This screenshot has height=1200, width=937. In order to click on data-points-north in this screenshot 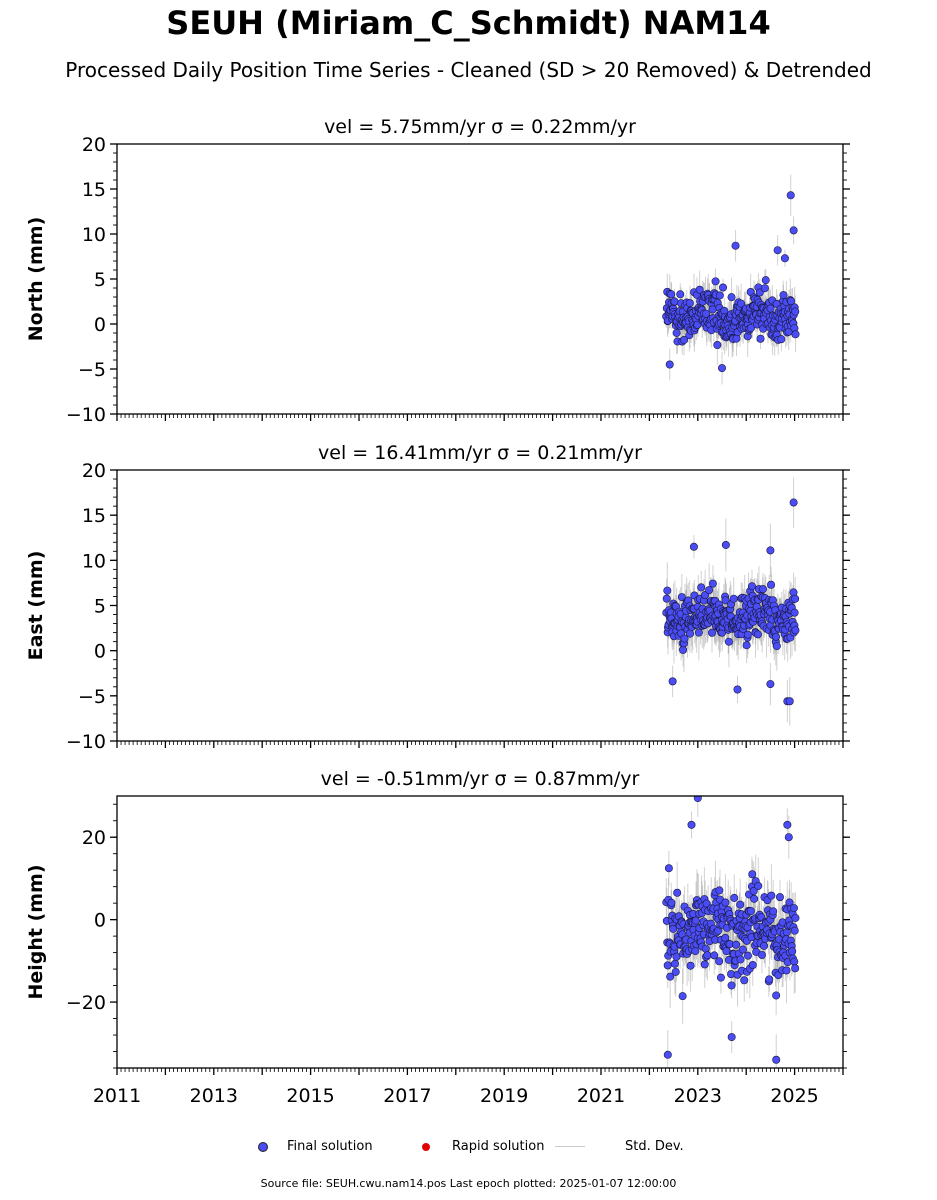, I will do `click(731, 282)`.